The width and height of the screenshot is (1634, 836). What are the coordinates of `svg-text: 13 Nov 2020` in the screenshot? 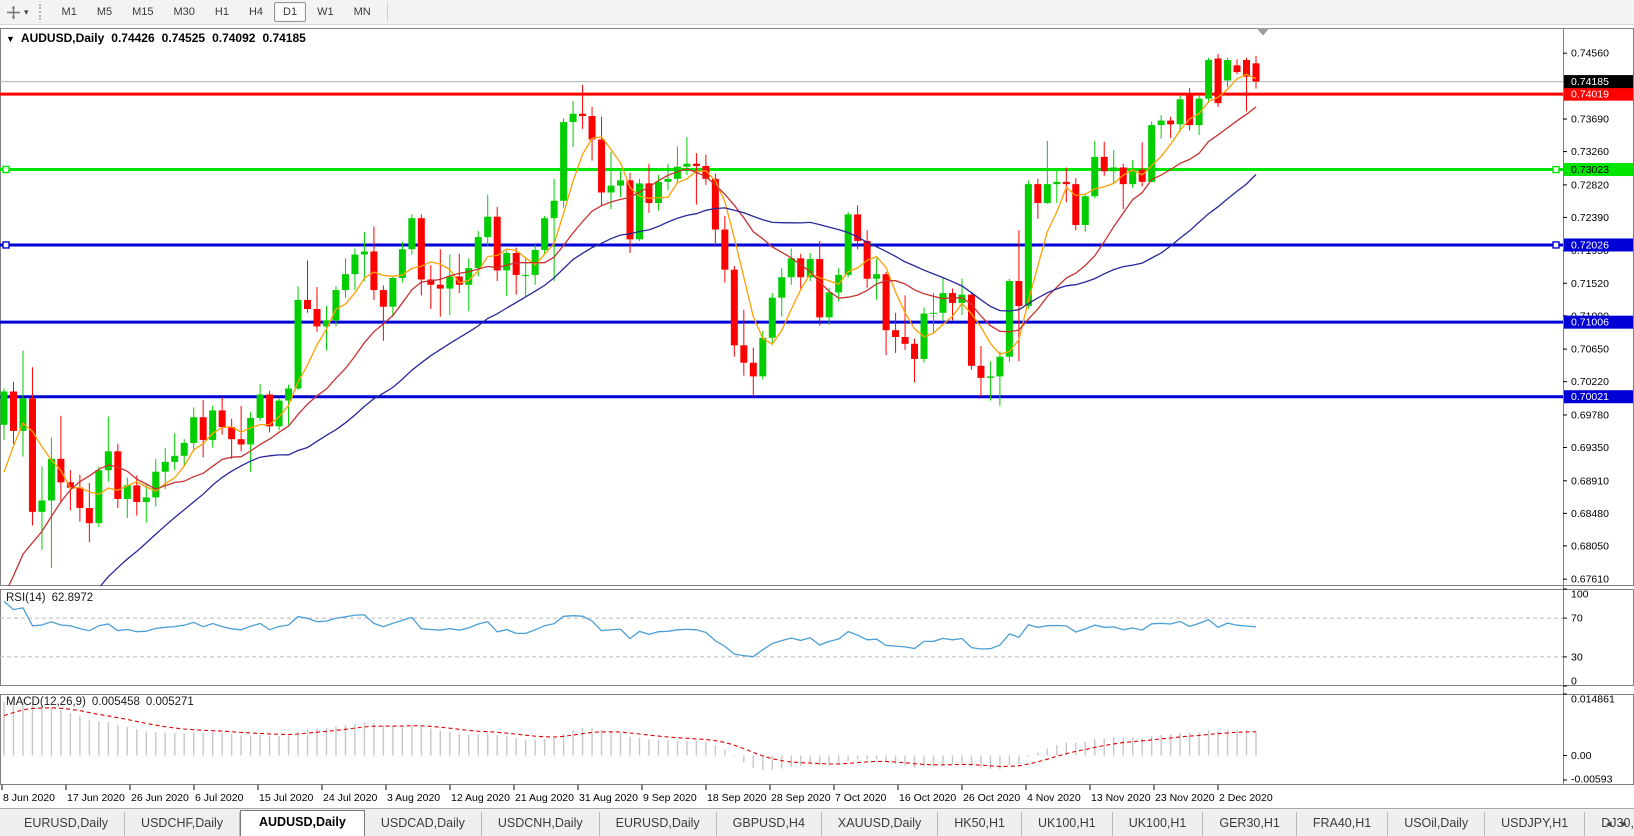 It's located at (1121, 798).